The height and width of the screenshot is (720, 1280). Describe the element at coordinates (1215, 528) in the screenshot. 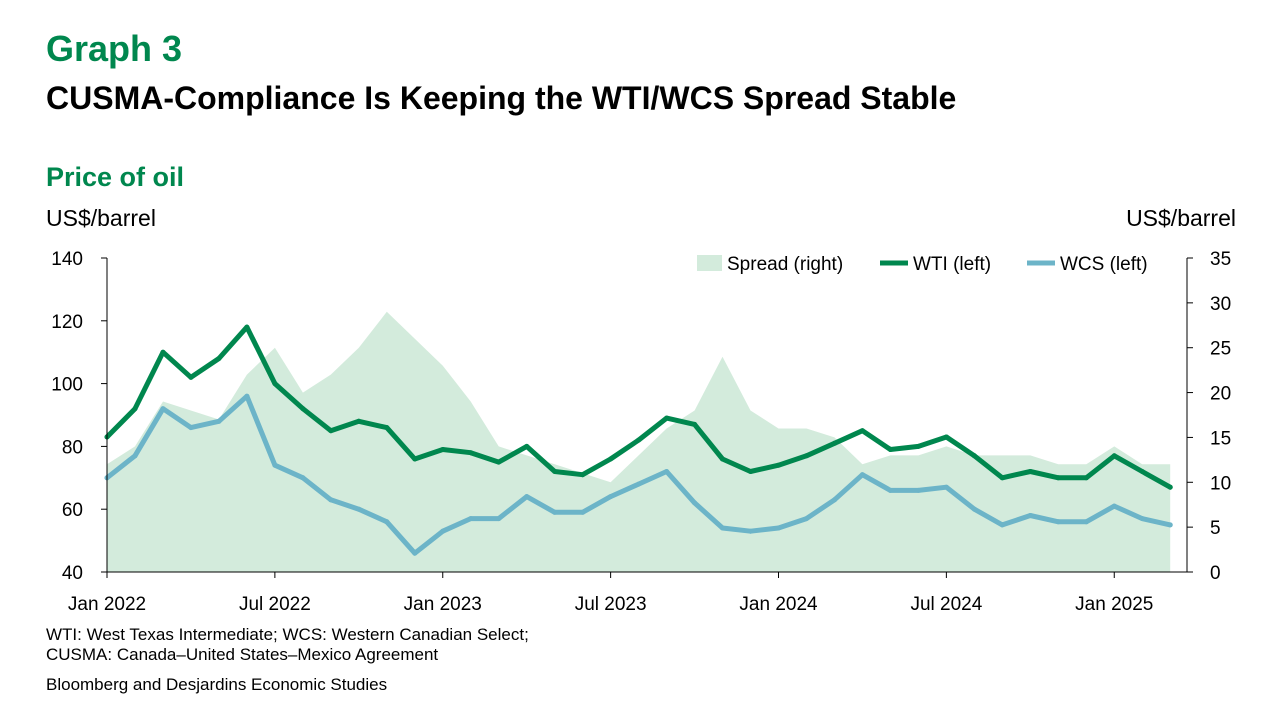

I see `right-tick-label: 5` at that location.